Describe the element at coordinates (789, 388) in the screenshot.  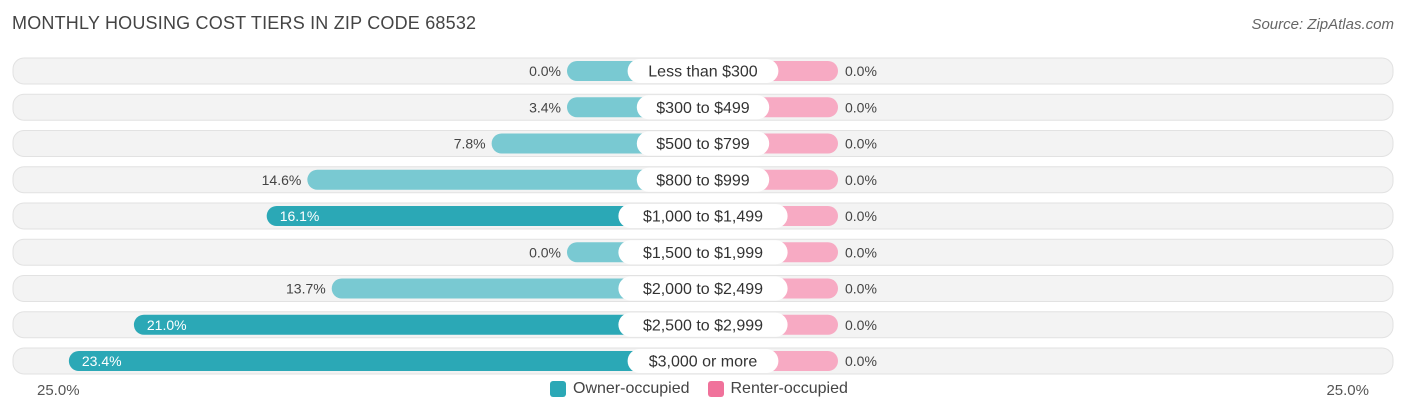
I see `legend-label-renter: Renter-occupied` at that location.